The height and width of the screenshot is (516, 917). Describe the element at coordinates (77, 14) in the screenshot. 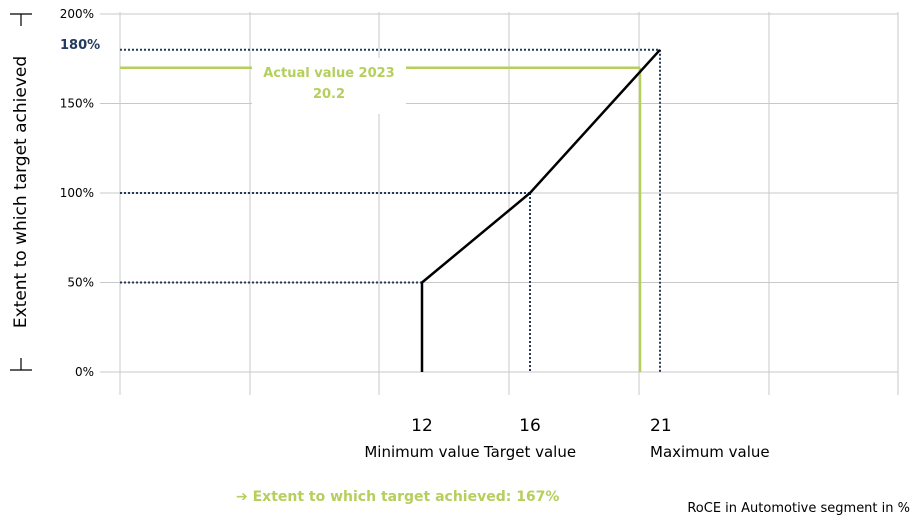

I see `y-tick-label: 200%` at that location.